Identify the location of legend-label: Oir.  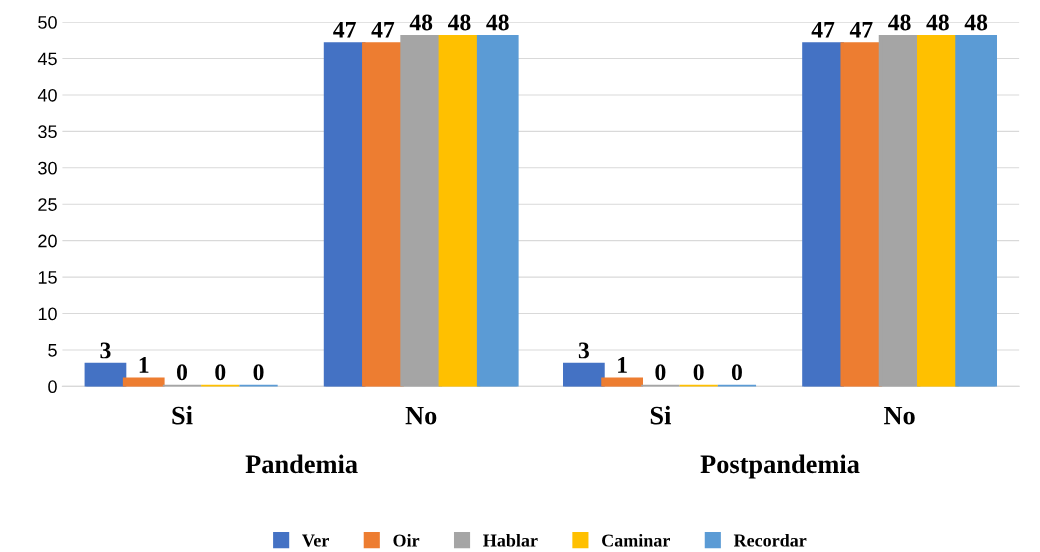
(406, 540).